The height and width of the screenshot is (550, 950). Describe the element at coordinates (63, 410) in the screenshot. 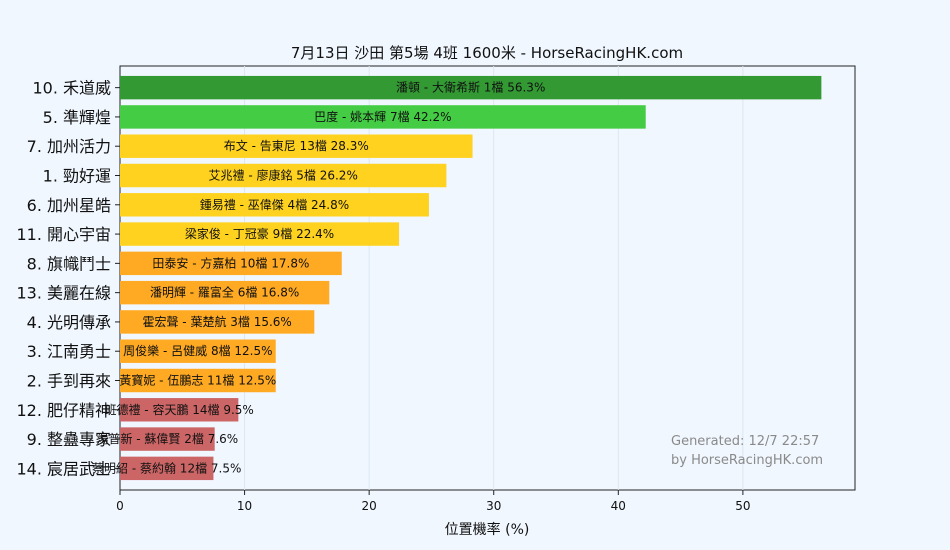

I see `category-label-12: 12. 肥仔精神` at that location.